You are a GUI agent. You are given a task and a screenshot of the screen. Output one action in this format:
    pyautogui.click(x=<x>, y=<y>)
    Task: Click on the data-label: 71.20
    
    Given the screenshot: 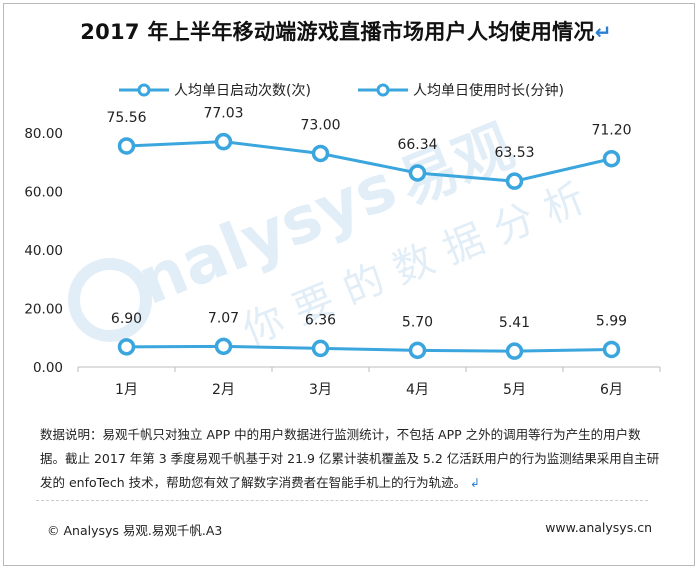 What is the action you would take?
    pyautogui.click(x=611, y=131)
    